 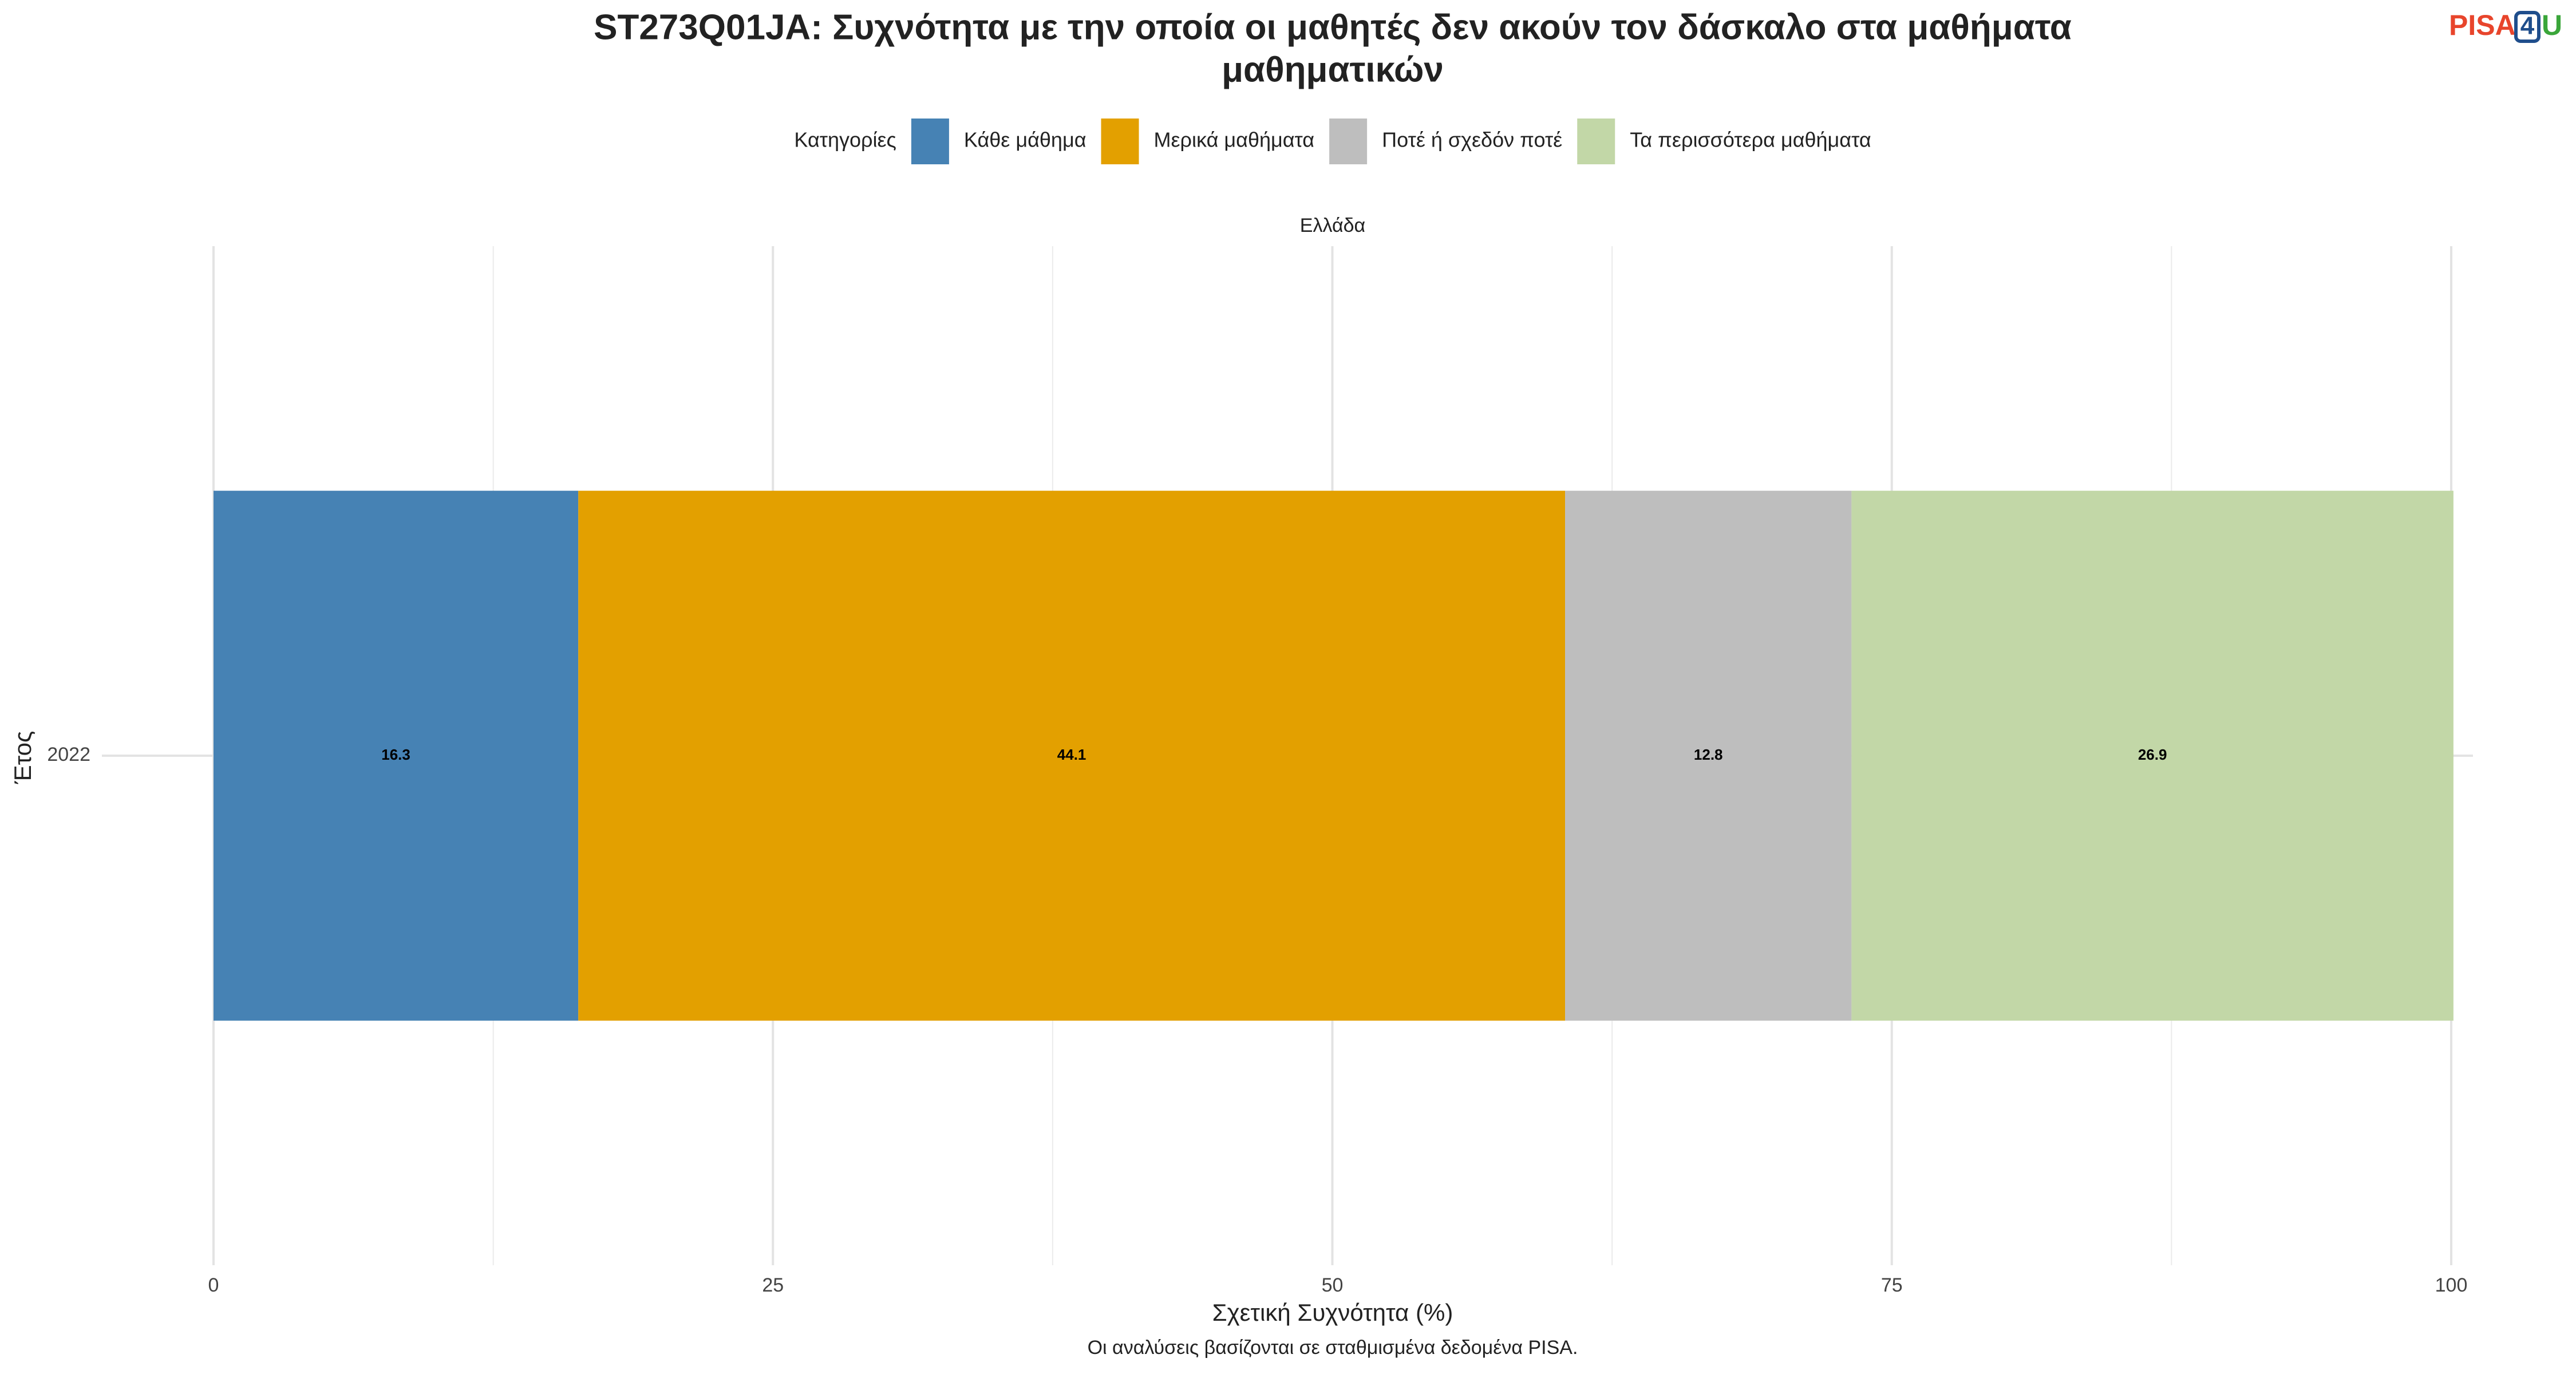 I want to click on x-tick-label: 50, so click(x=1333, y=1285).